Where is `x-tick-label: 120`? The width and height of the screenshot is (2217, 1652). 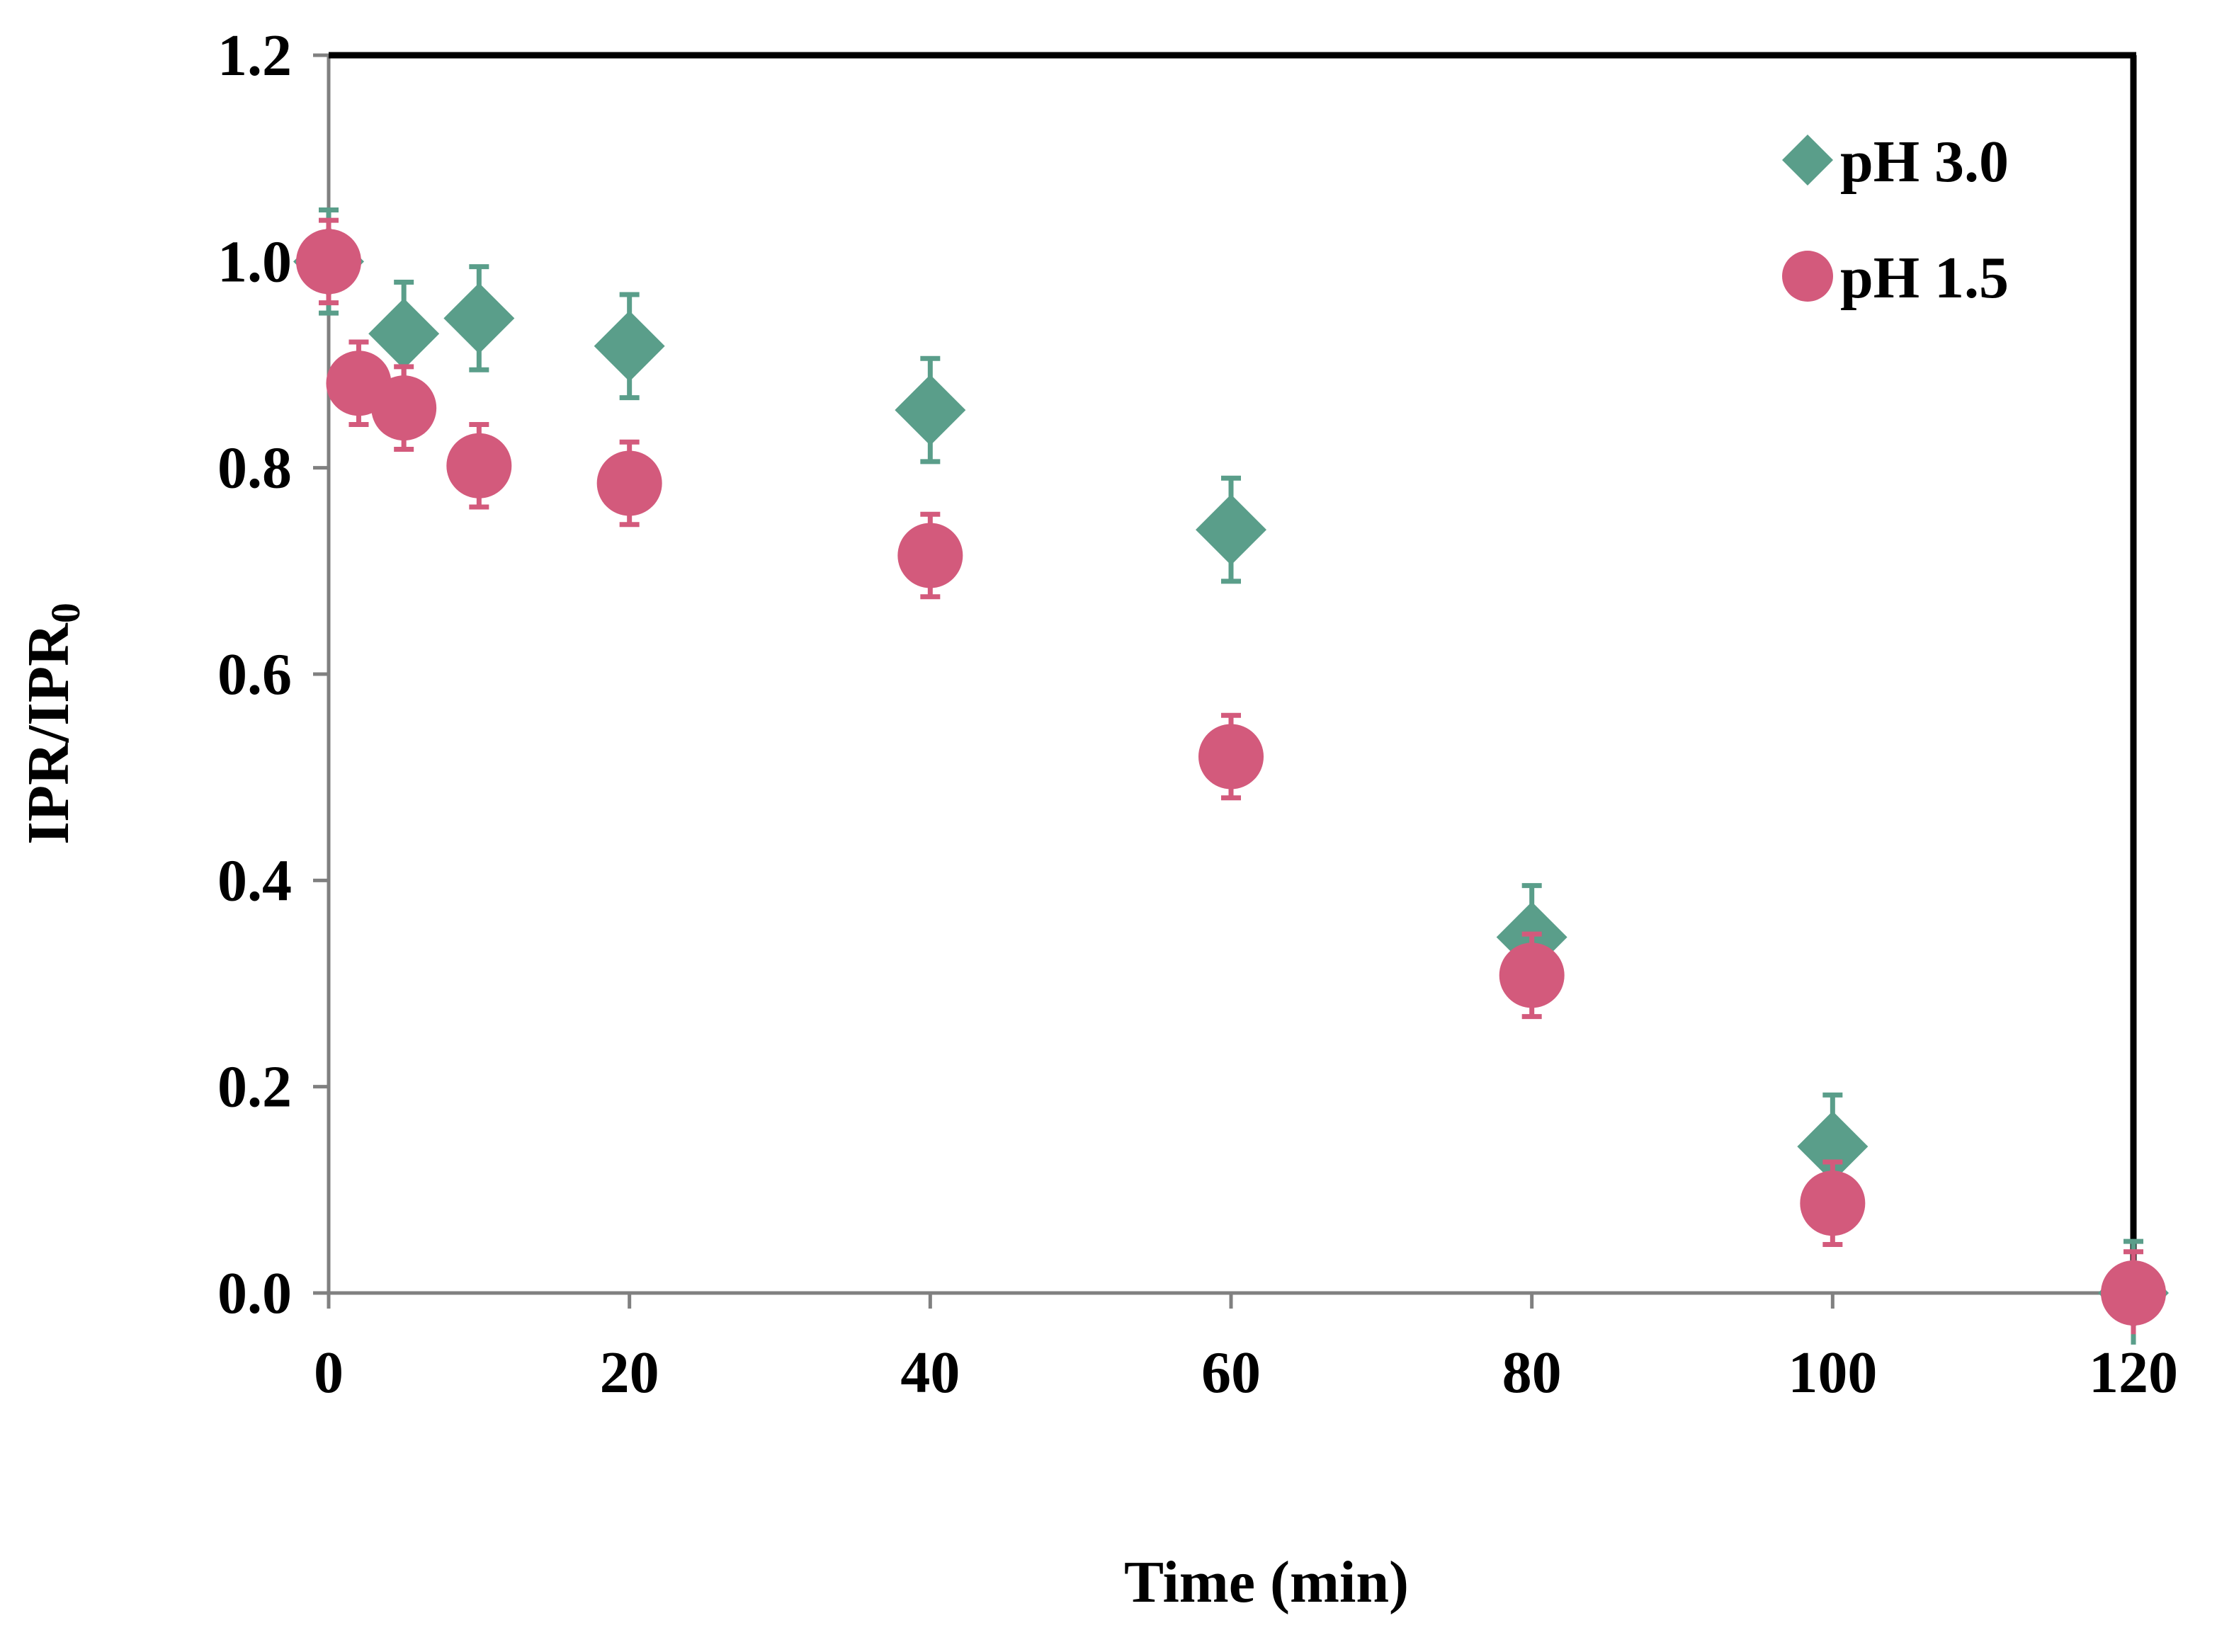 x-tick-label: 120 is located at coordinates (2133, 1373).